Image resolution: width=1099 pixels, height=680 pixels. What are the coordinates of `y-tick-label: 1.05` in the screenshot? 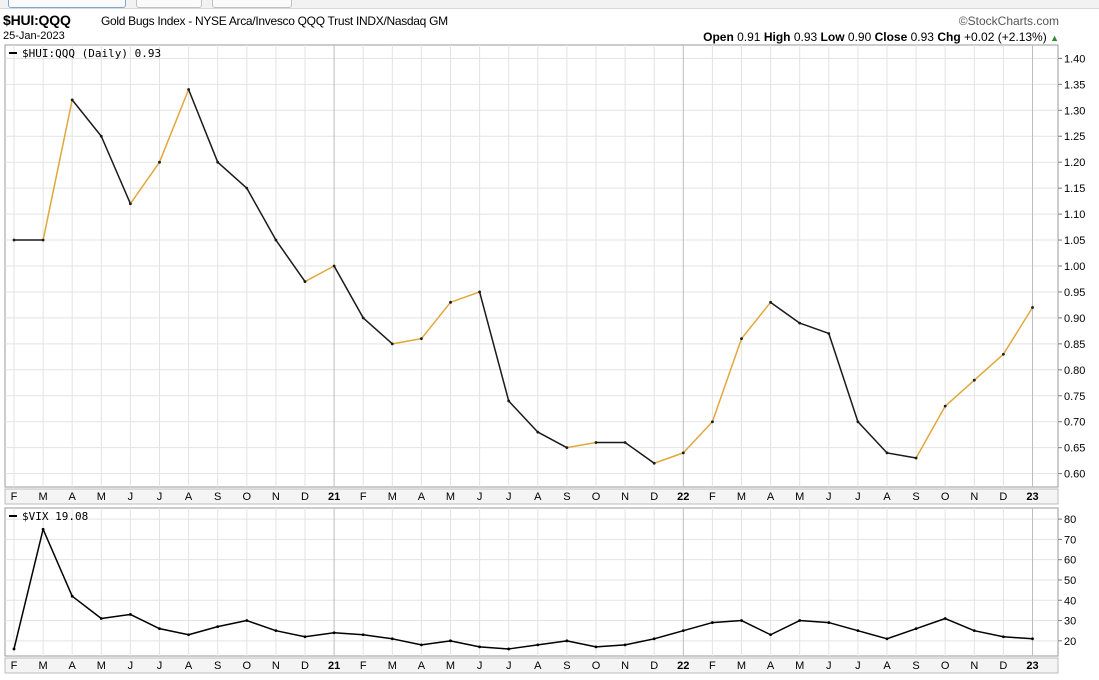 It's located at (1074, 241).